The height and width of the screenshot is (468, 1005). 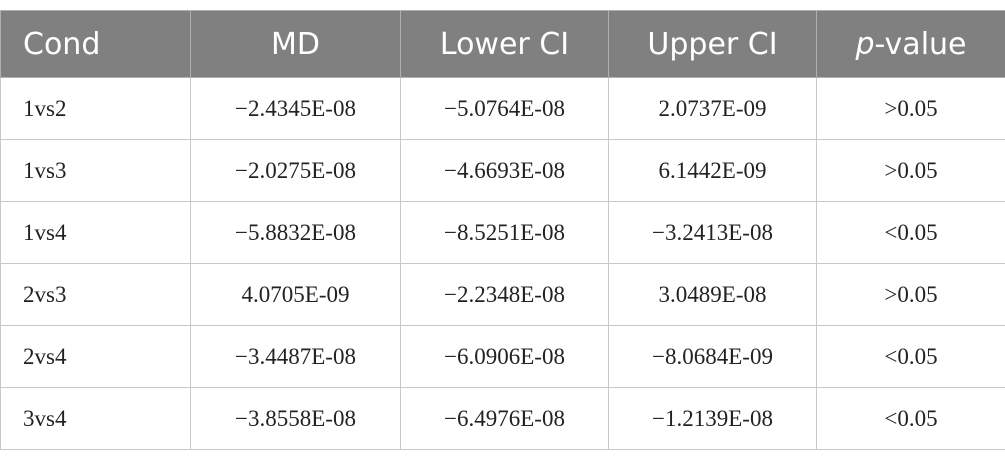 What do you see at coordinates (295, 232) in the screenshot?
I see `table-cell: −5.8832E-08` at bounding box center [295, 232].